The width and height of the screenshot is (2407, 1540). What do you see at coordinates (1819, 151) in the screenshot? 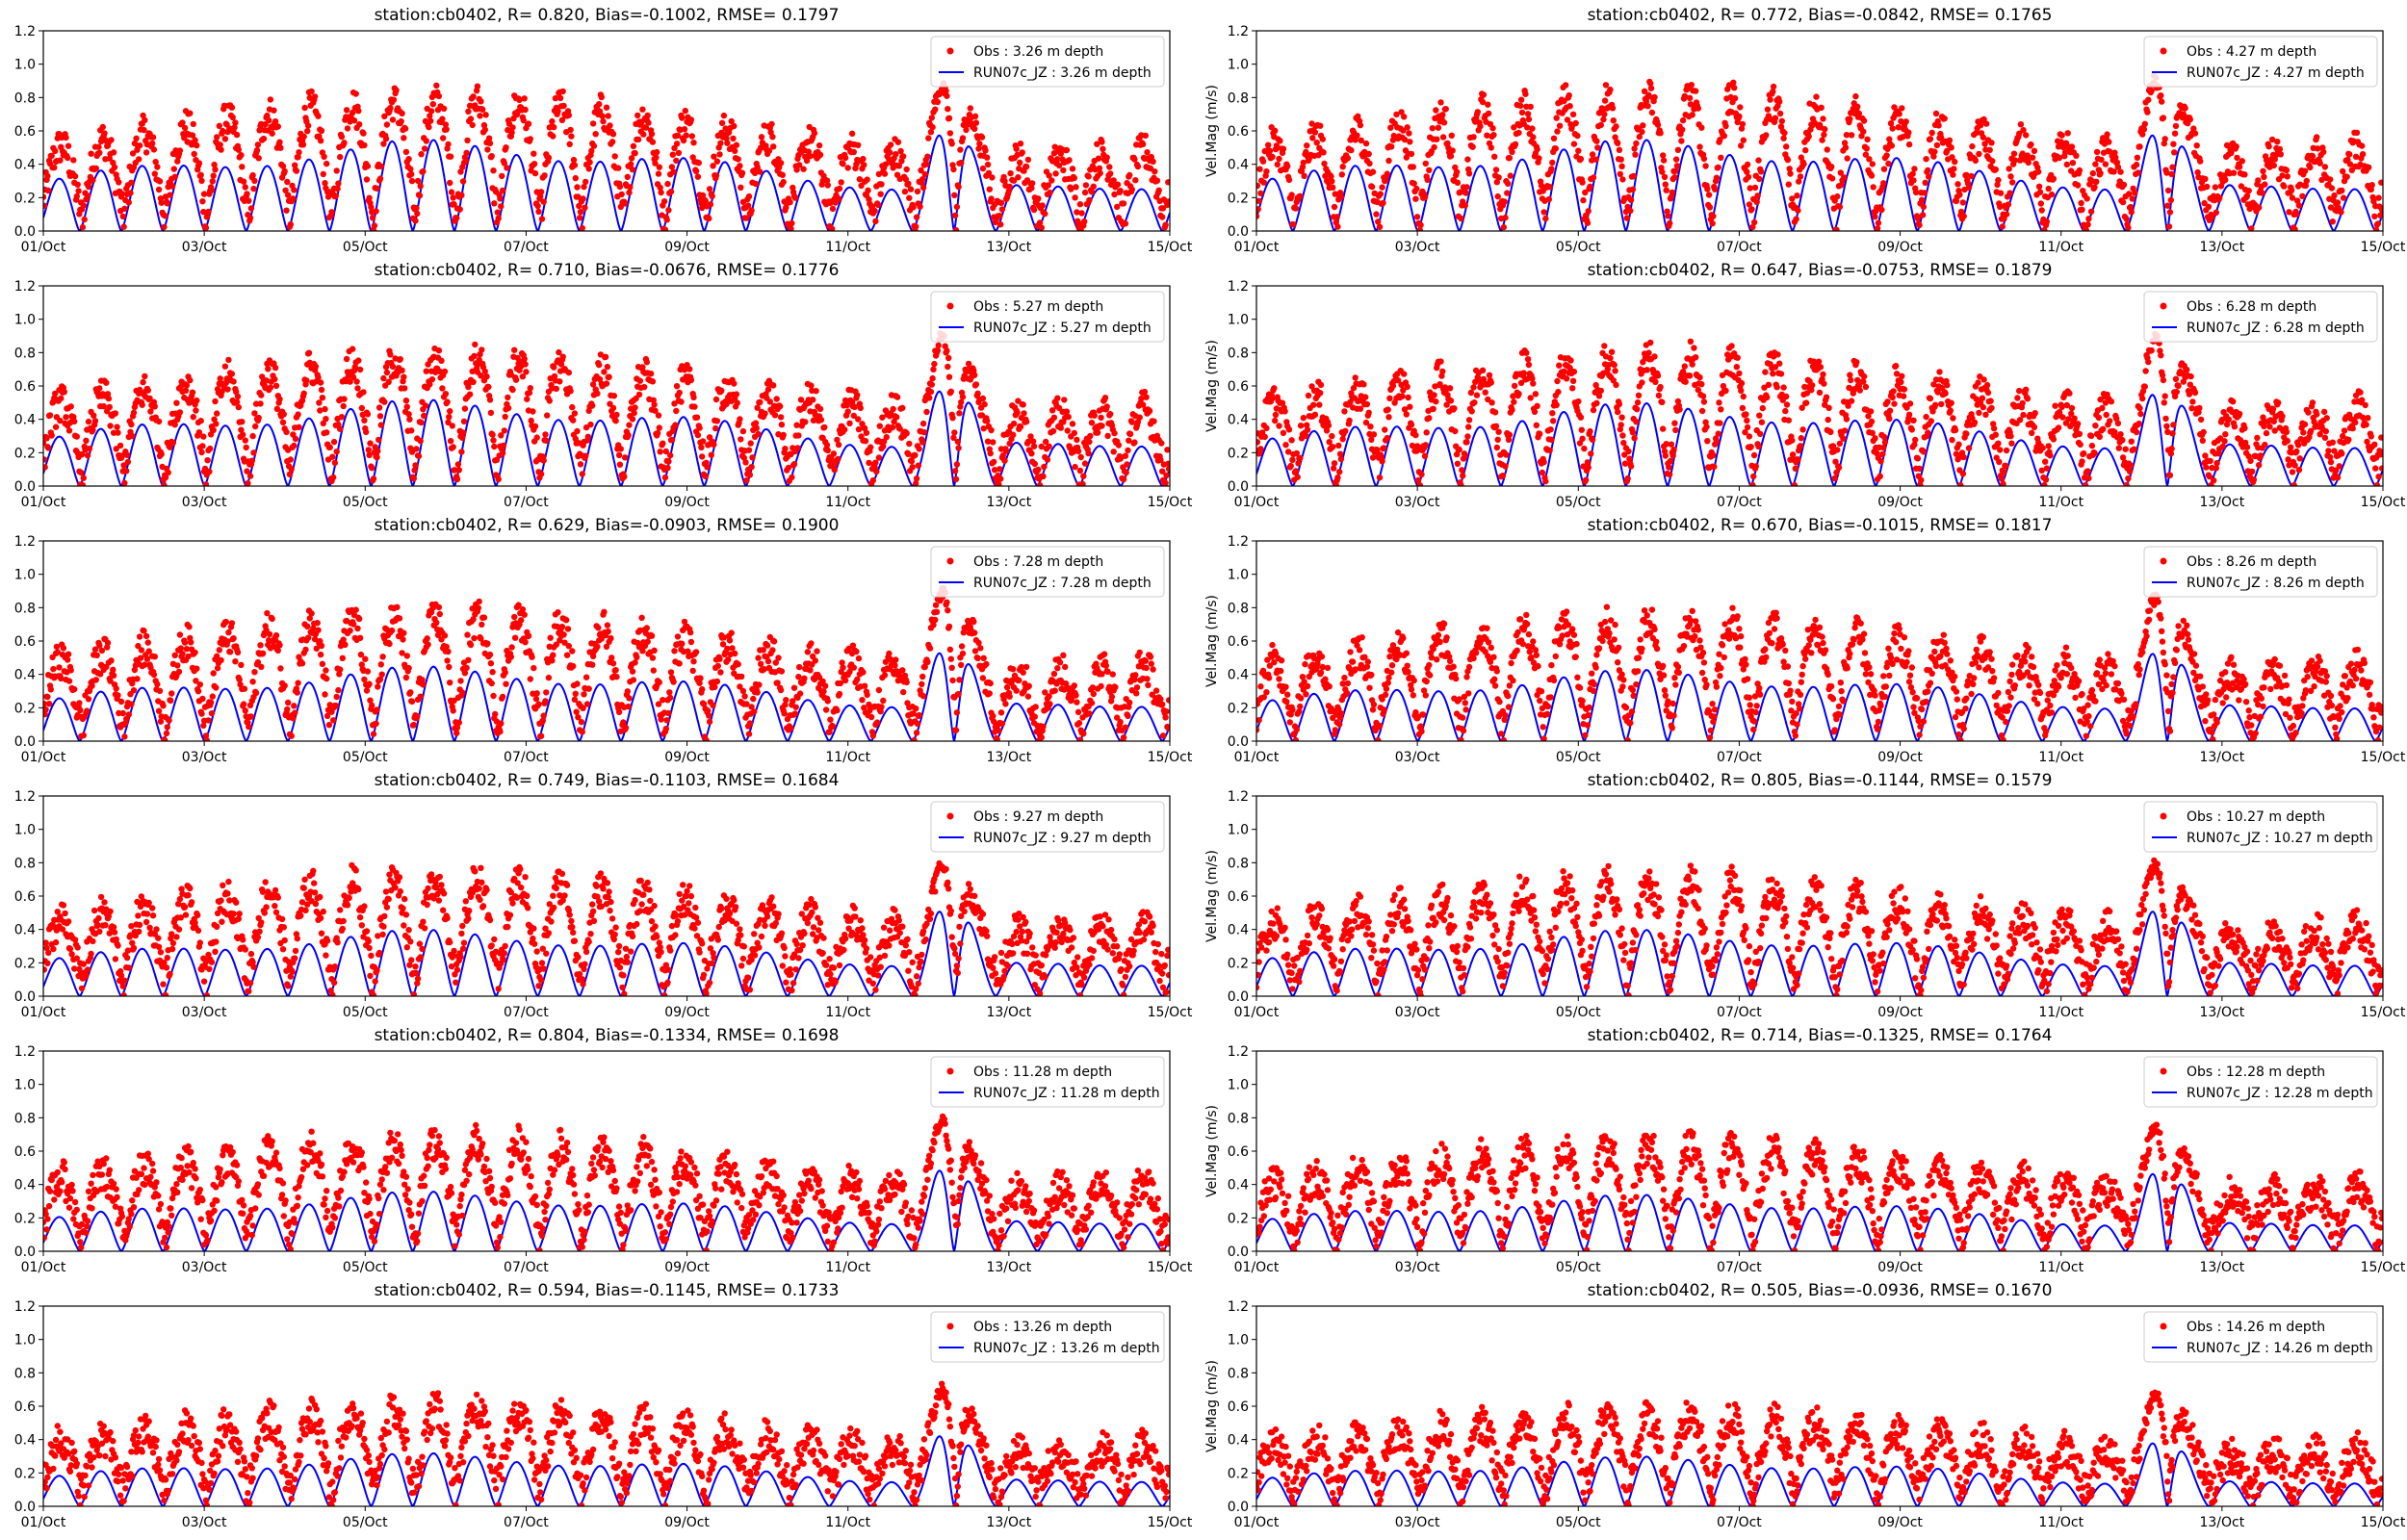
I see `plot-area` at bounding box center [1819, 151].